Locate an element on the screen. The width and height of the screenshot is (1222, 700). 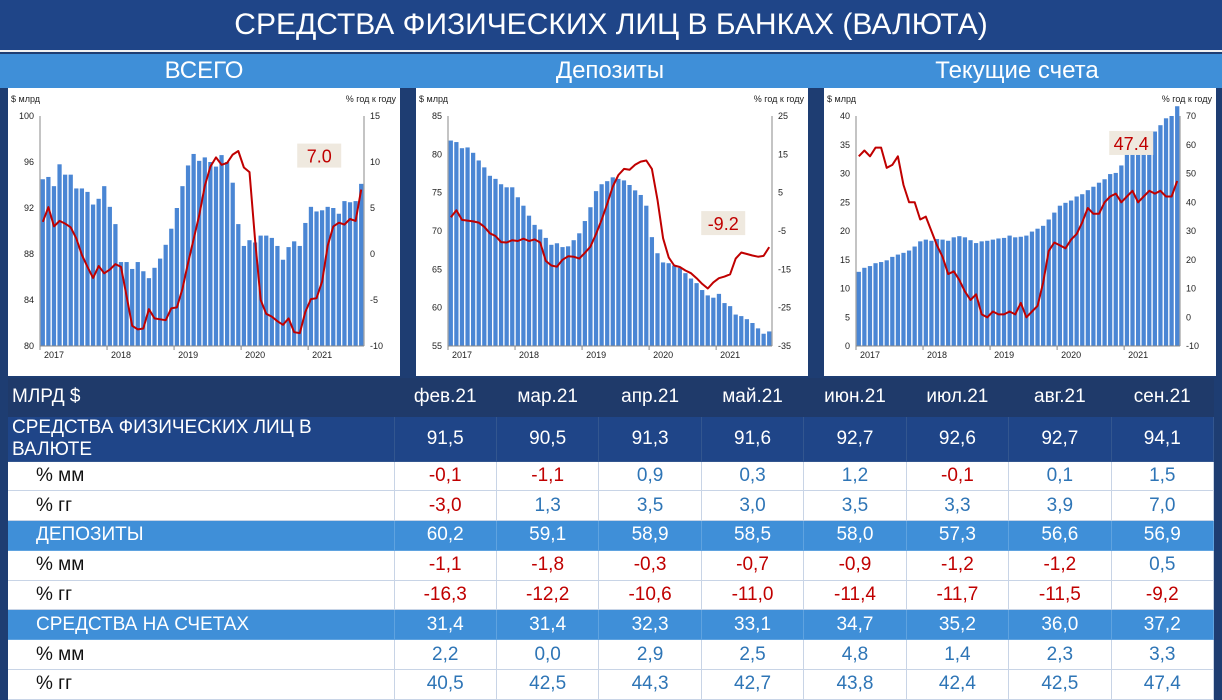
y-left-tick-label: 0 is located at coordinates (847, 346).